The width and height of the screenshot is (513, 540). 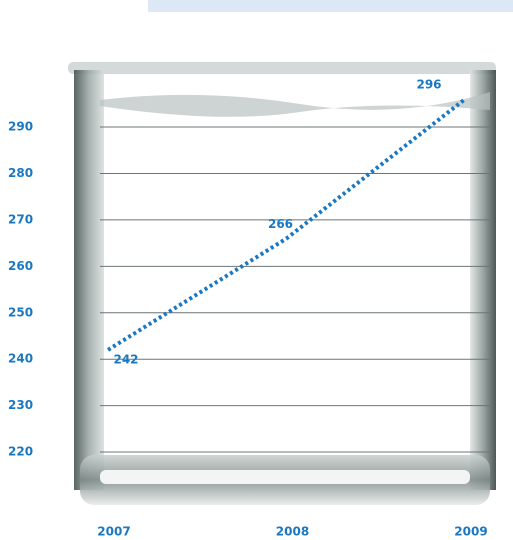 What do you see at coordinates (20, 312) in the screenshot?
I see `y-tick-label: 250` at bounding box center [20, 312].